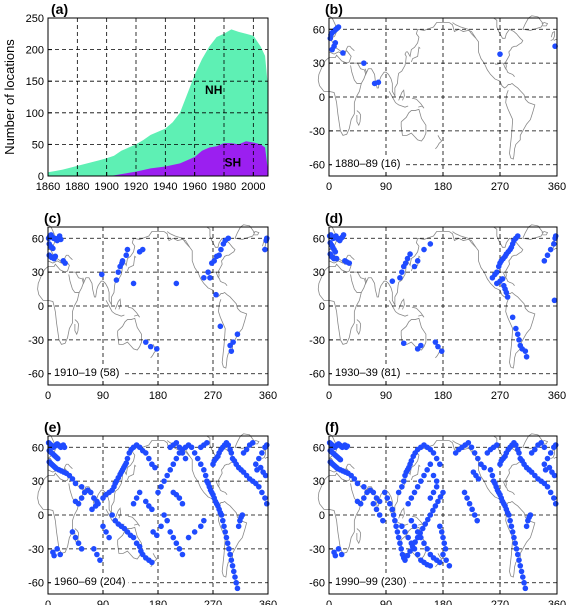 The height and width of the screenshot is (605, 568). Describe the element at coordinates (386, 602) in the screenshot. I see `x-tick-label: 90` at that location.